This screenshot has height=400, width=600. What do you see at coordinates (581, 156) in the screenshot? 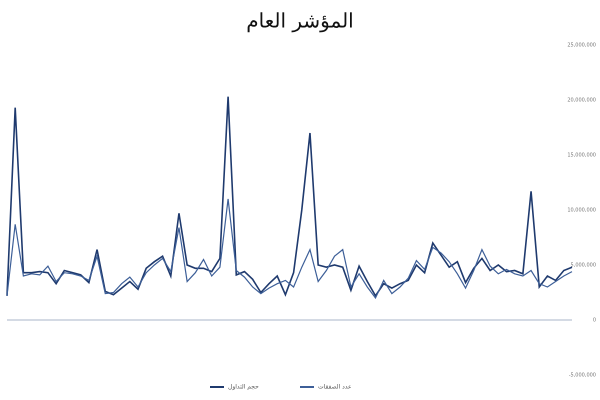
I see `y-tick-label: 15,000,000` at bounding box center [581, 156].